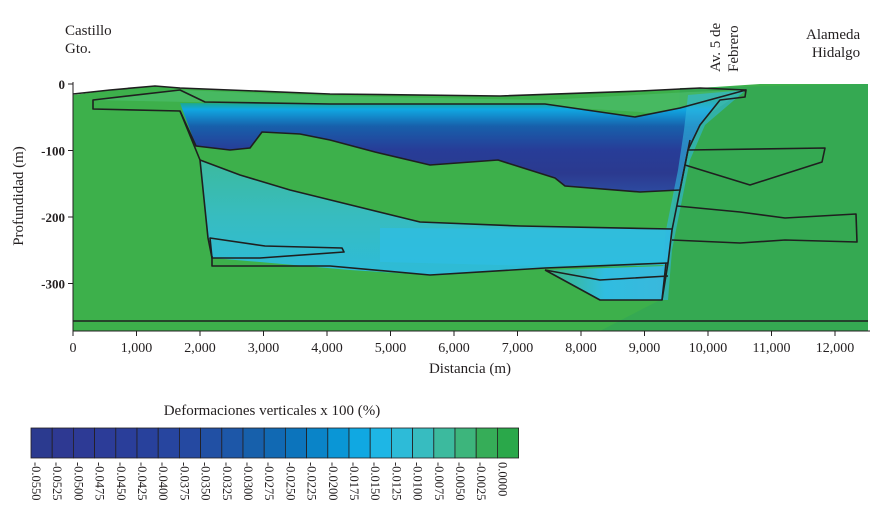  I want to click on outline-right-layer, so click(764, 224).